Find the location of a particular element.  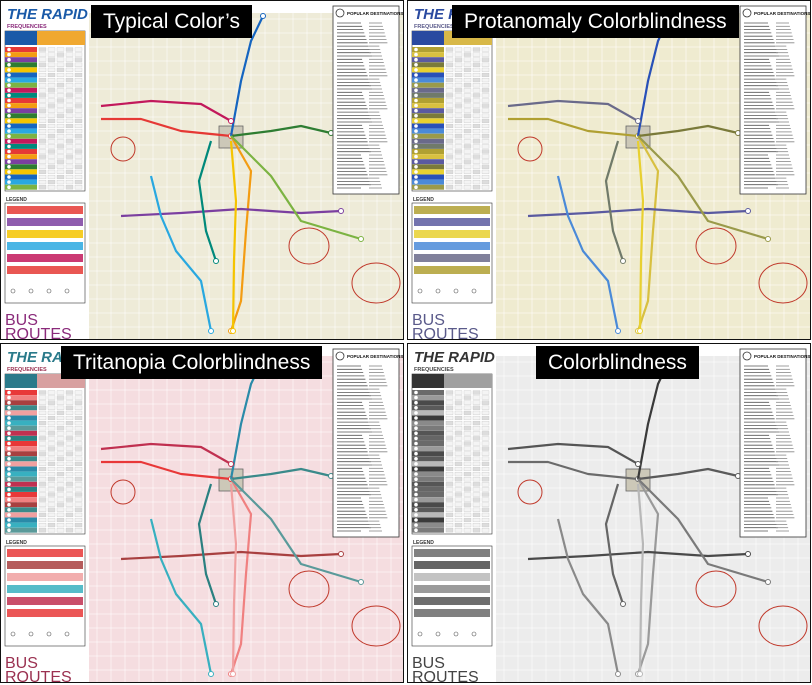

compass-icon is located at coordinates (747, 13).